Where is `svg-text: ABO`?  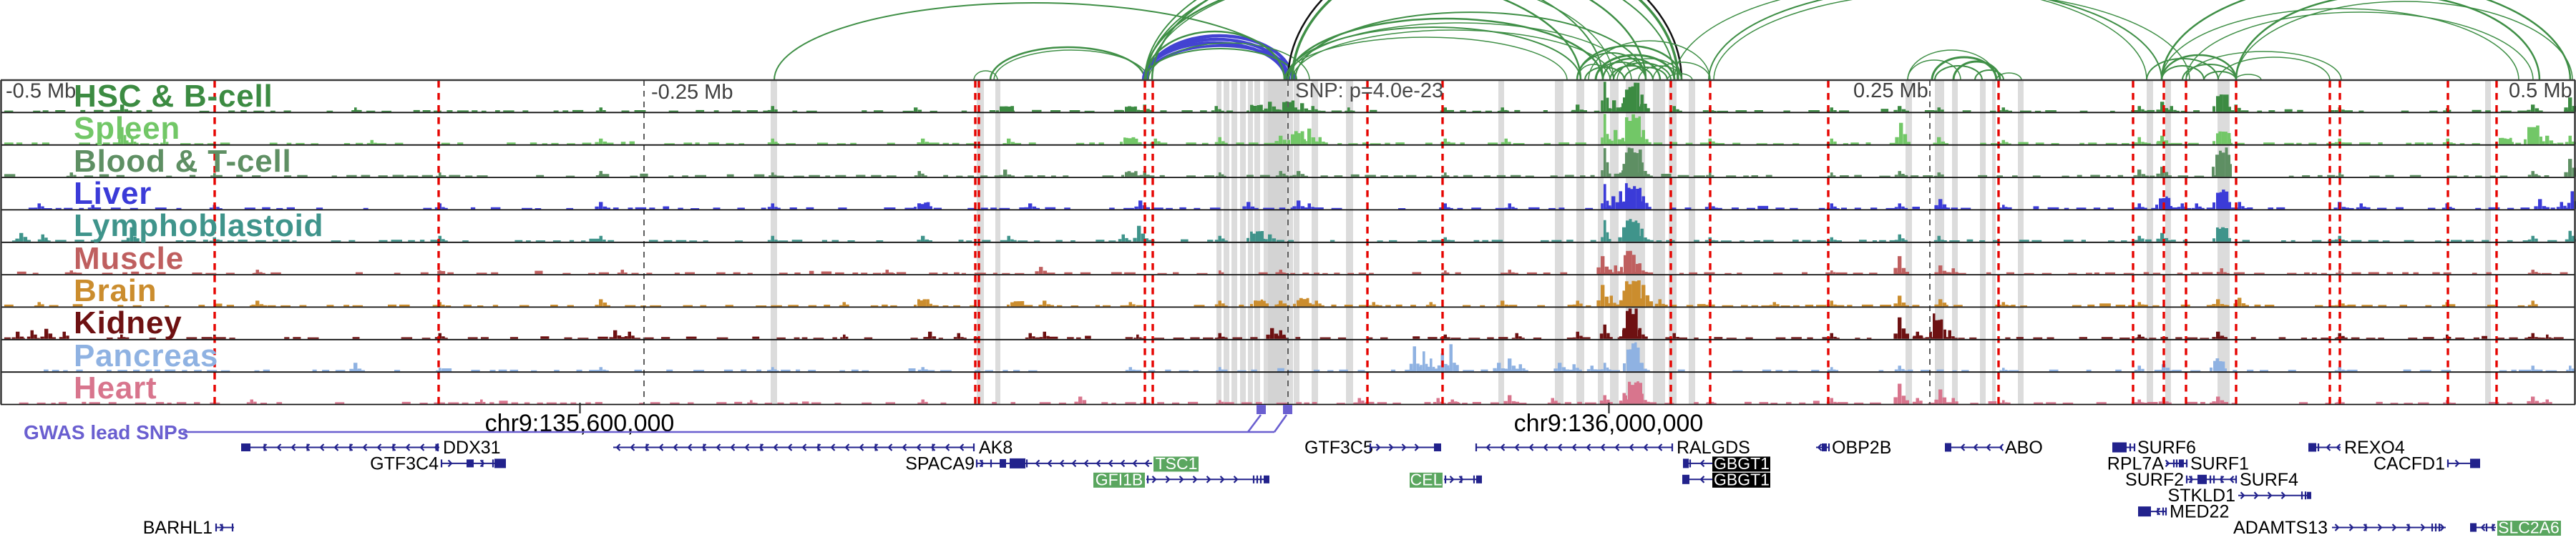
svg-text: ABO is located at coordinates (2024, 448).